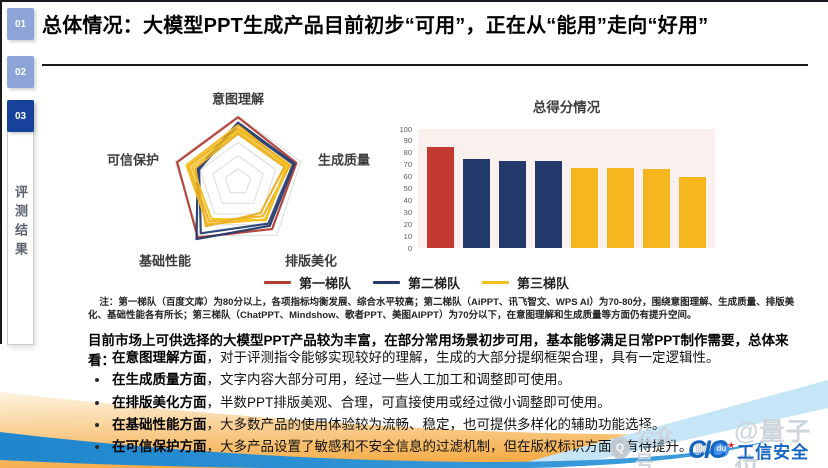 Image resolution: width=828 pixels, height=468 pixels. I want to click on org-logo: CIC ★ 工信安全, so click(748, 450).